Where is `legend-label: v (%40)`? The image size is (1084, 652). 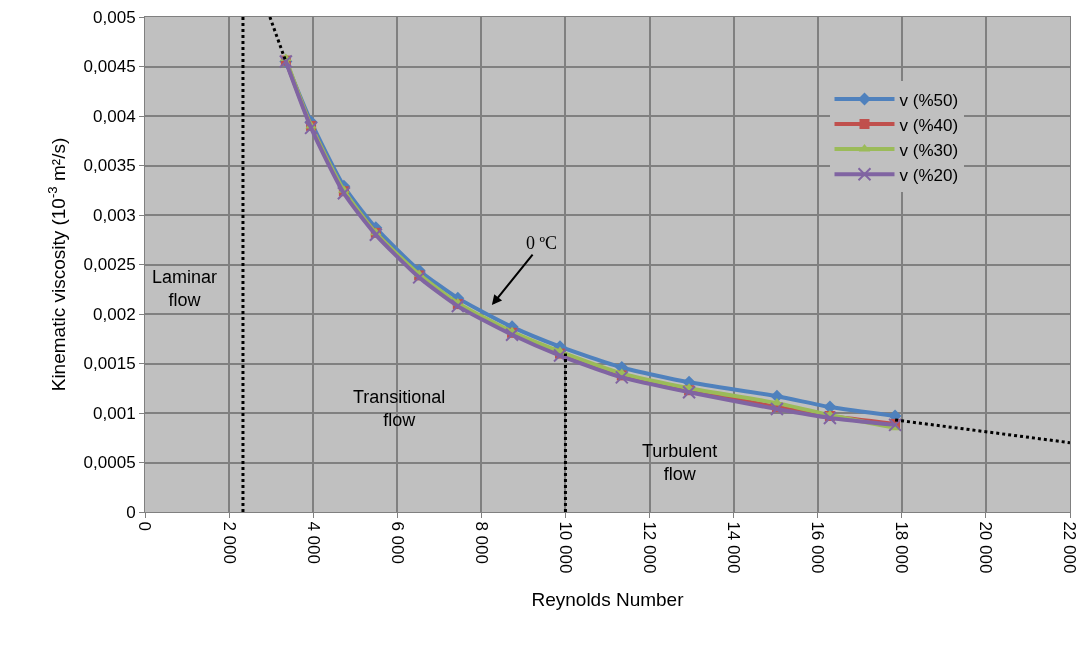 legend-label: v (%40) is located at coordinates (929, 125).